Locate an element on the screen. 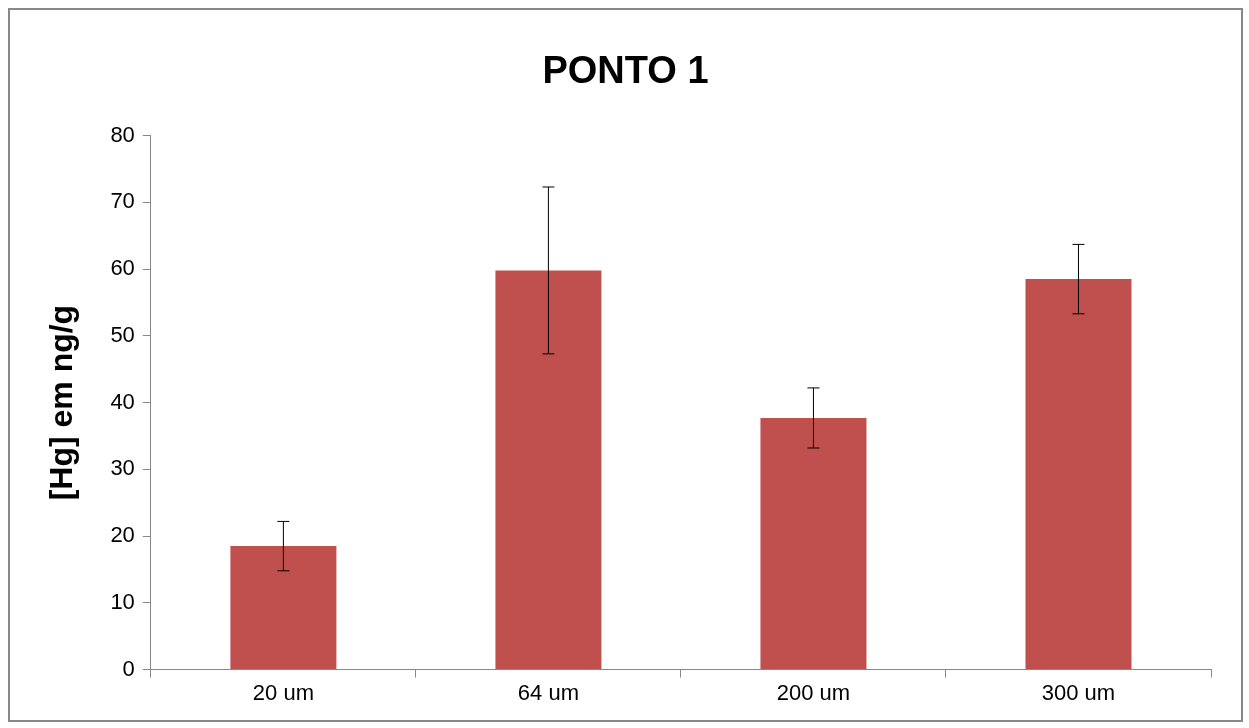 This screenshot has height=728, width=1249. y-tick-label: 70 is located at coordinates (122, 201).